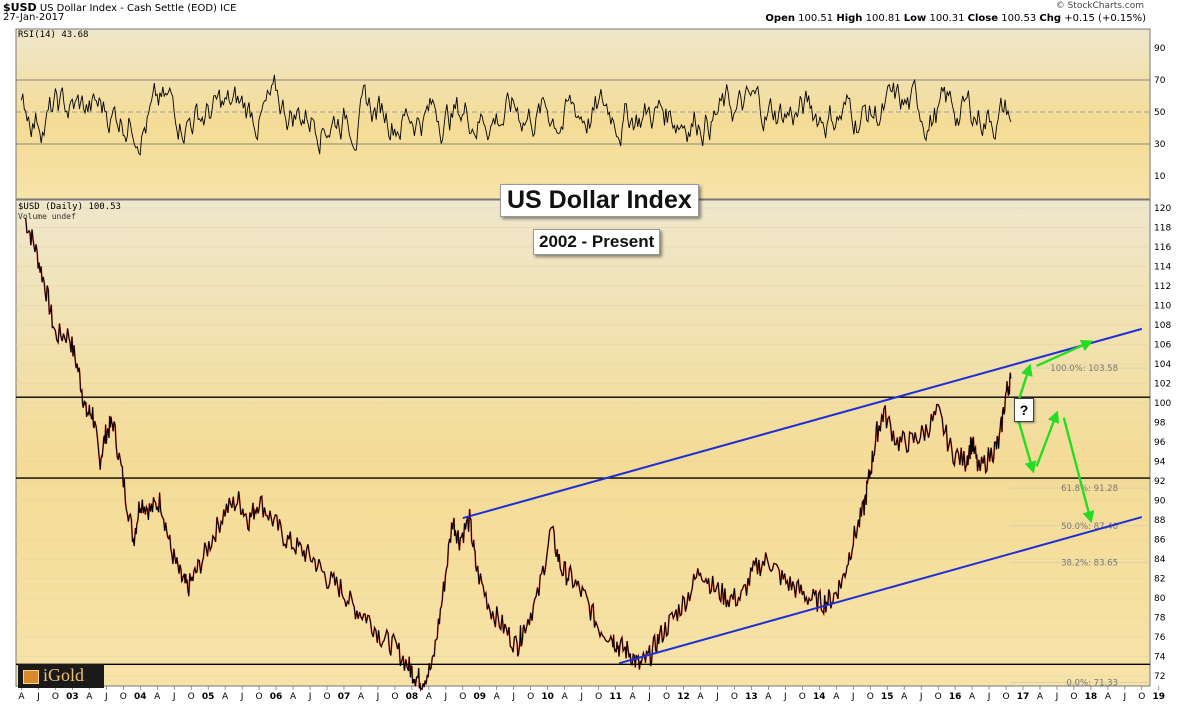 This screenshot has width=1186, height=705. Describe the element at coordinates (1162, 209) in the screenshot. I see `price-y-tick-label: 120` at that location.